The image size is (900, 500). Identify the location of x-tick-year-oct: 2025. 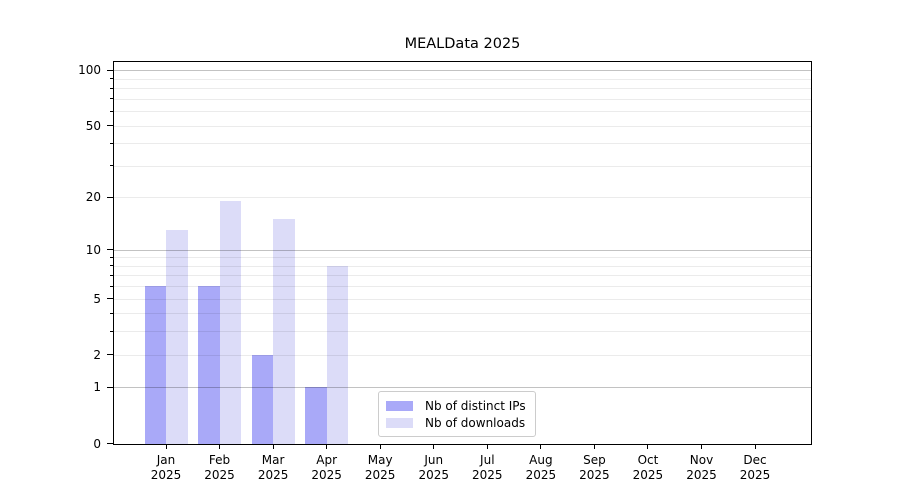
(648, 475).